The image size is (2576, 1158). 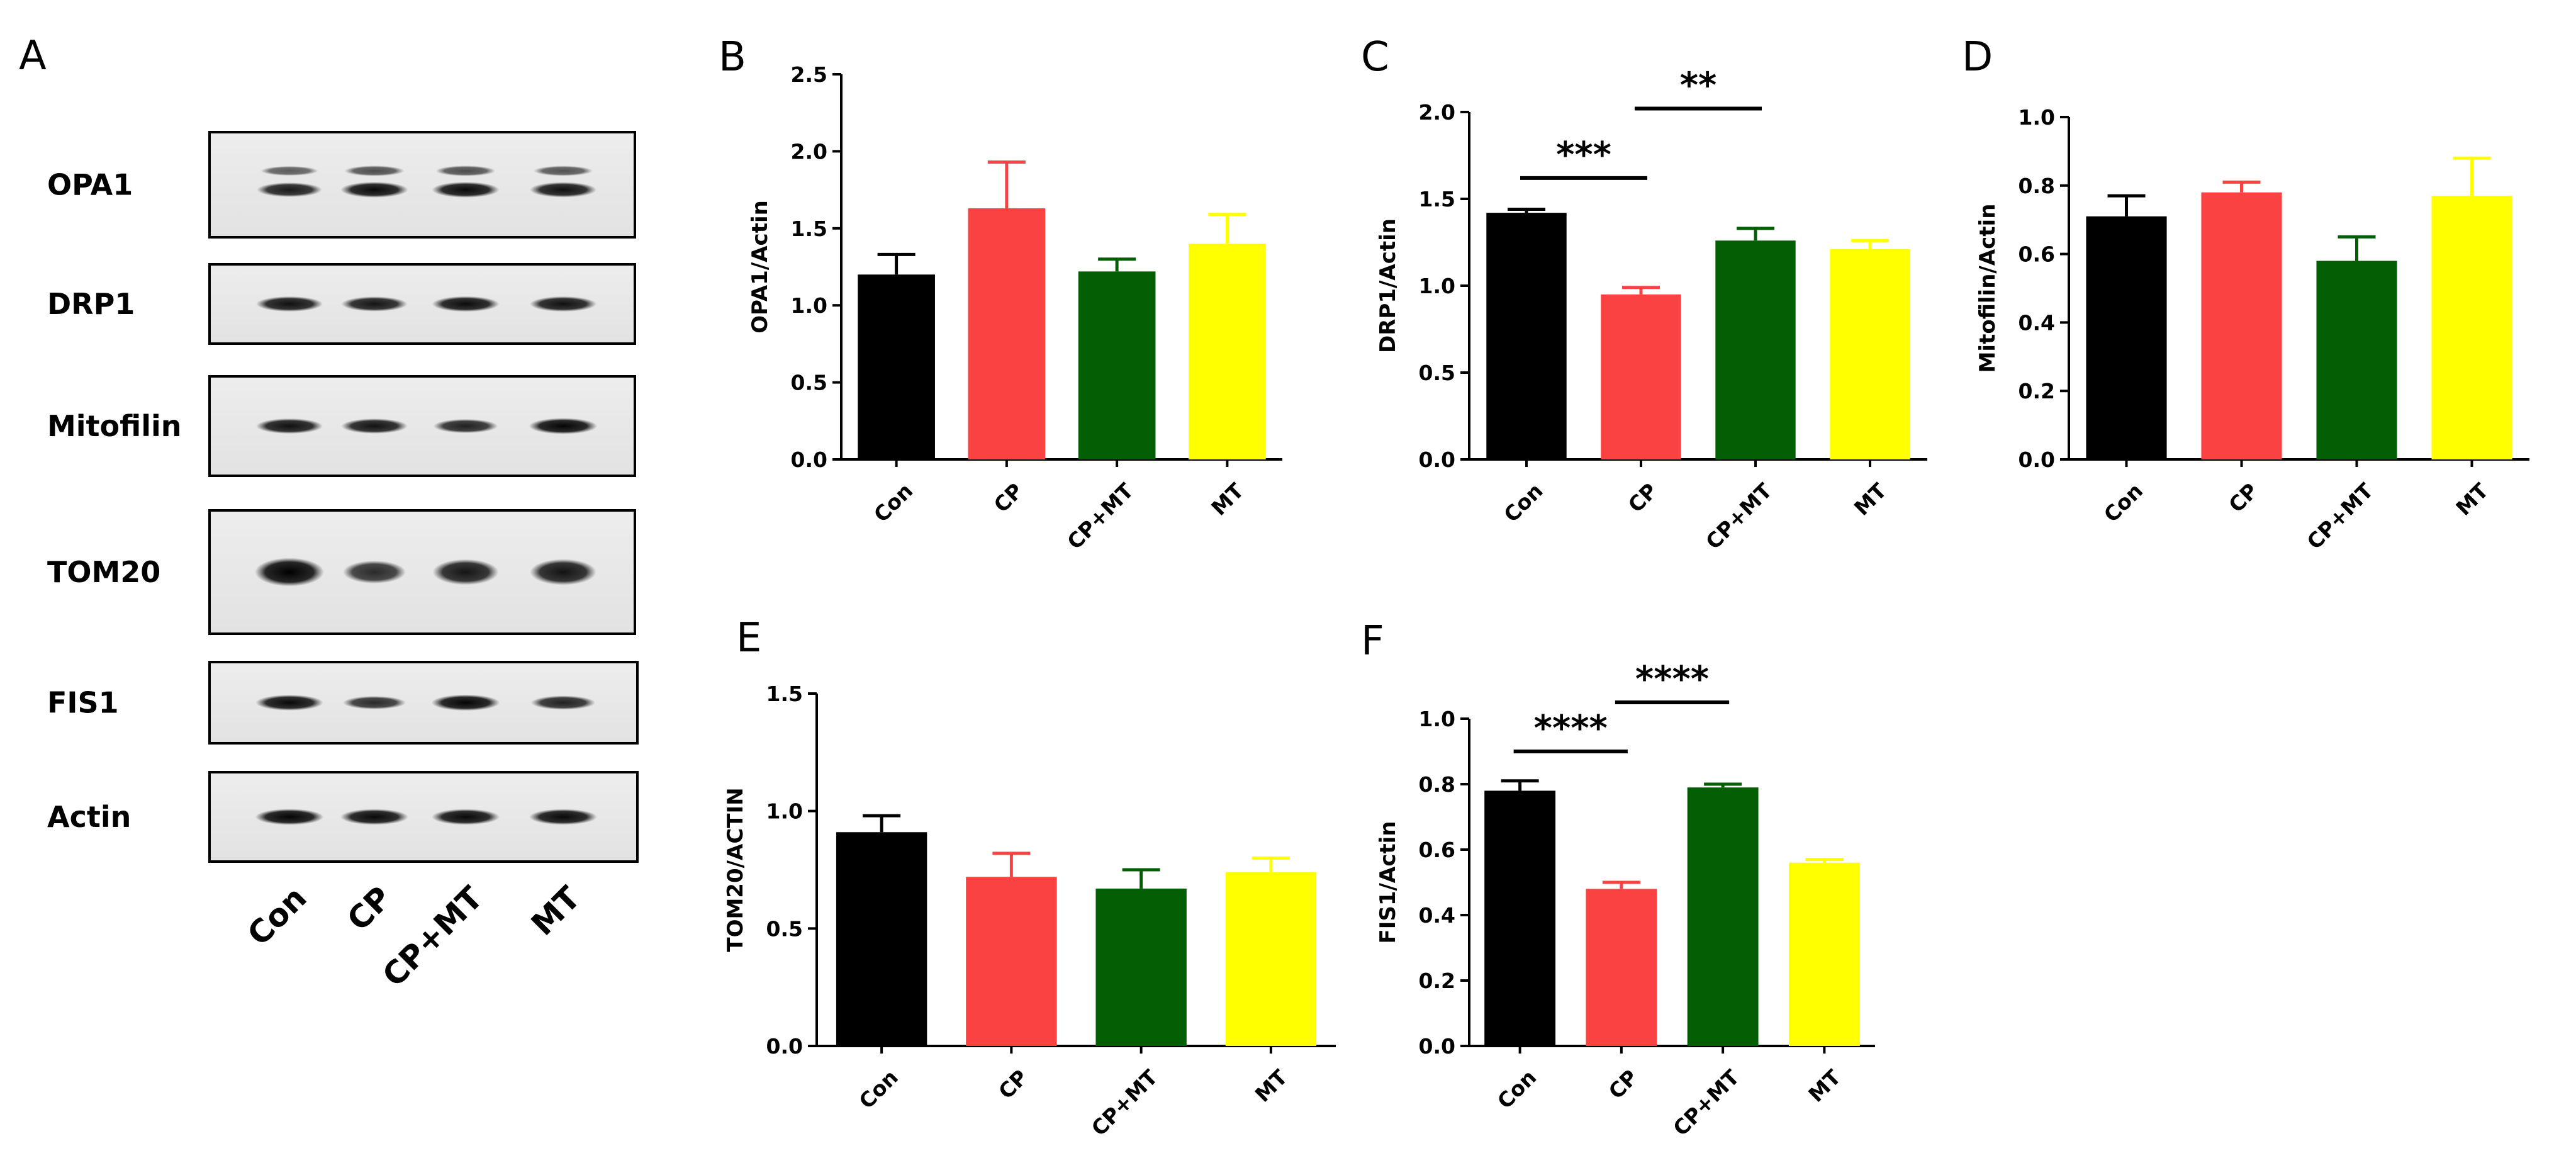 I want to click on lane-label: Con, so click(x=276, y=915).